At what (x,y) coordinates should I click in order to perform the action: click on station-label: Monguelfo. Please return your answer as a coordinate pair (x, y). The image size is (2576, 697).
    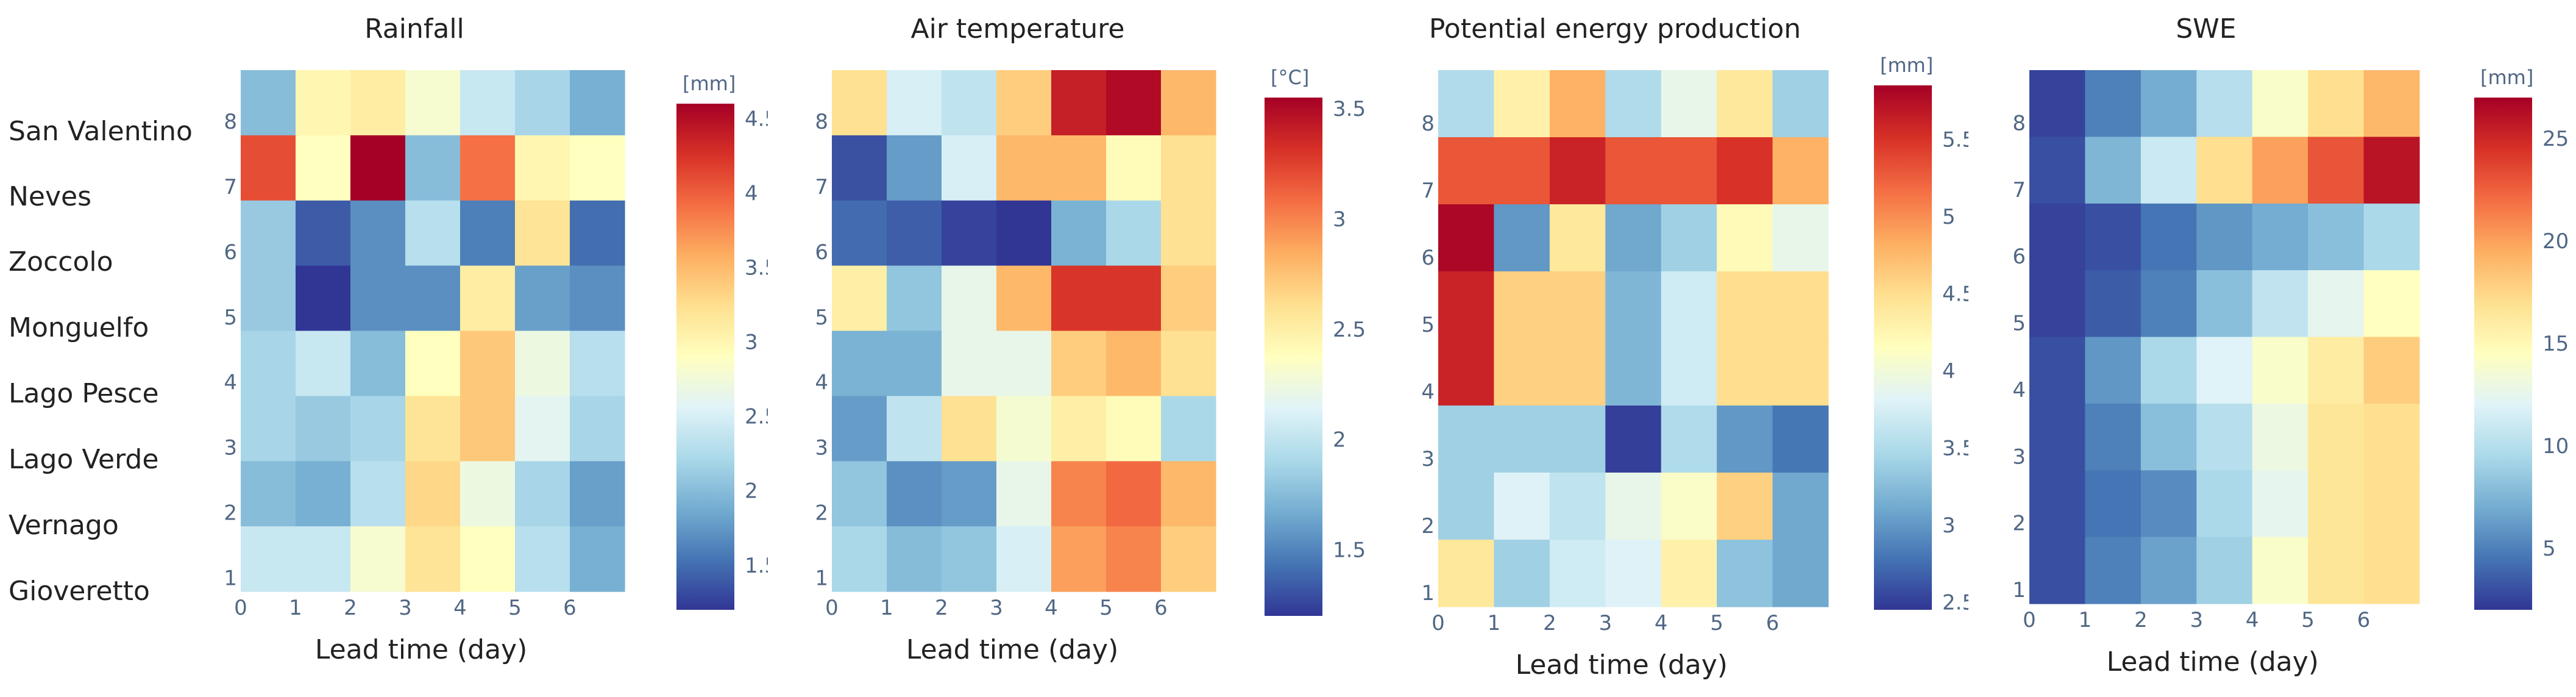
    Looking at the image, I should click on (79, 328).